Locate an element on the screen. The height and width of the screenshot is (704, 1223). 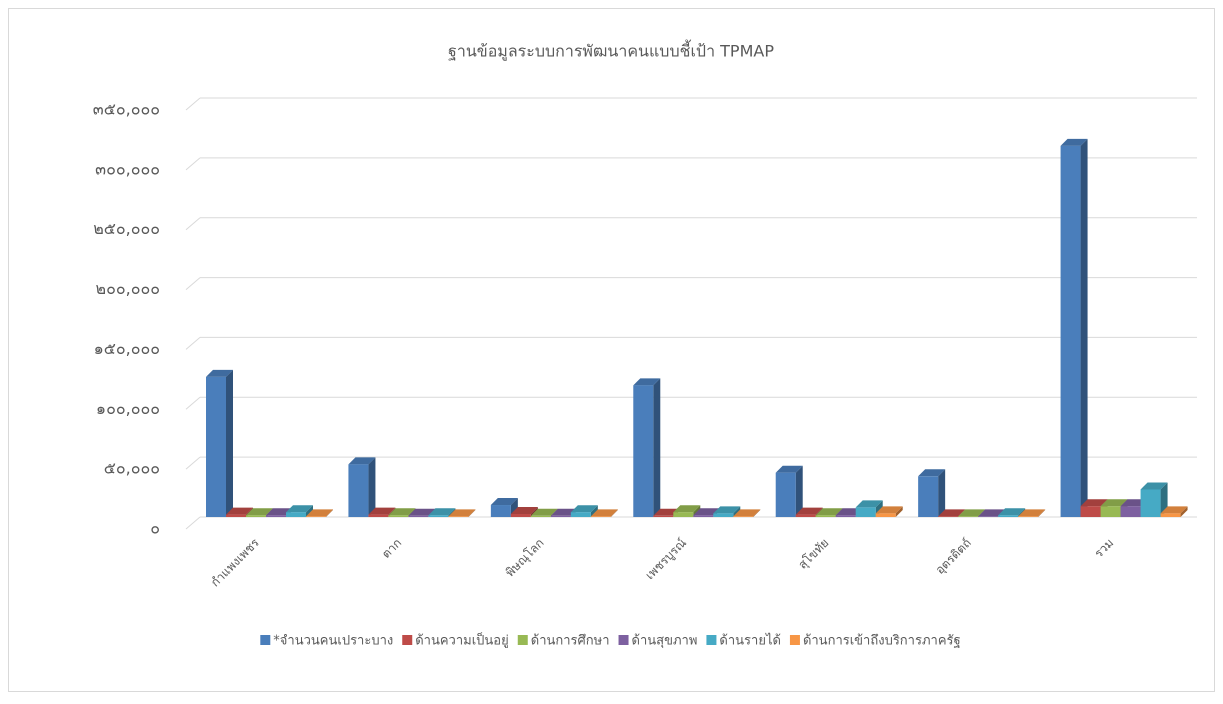
legend-label: ด้านการศึกษา is located at coordinates (570, 641).